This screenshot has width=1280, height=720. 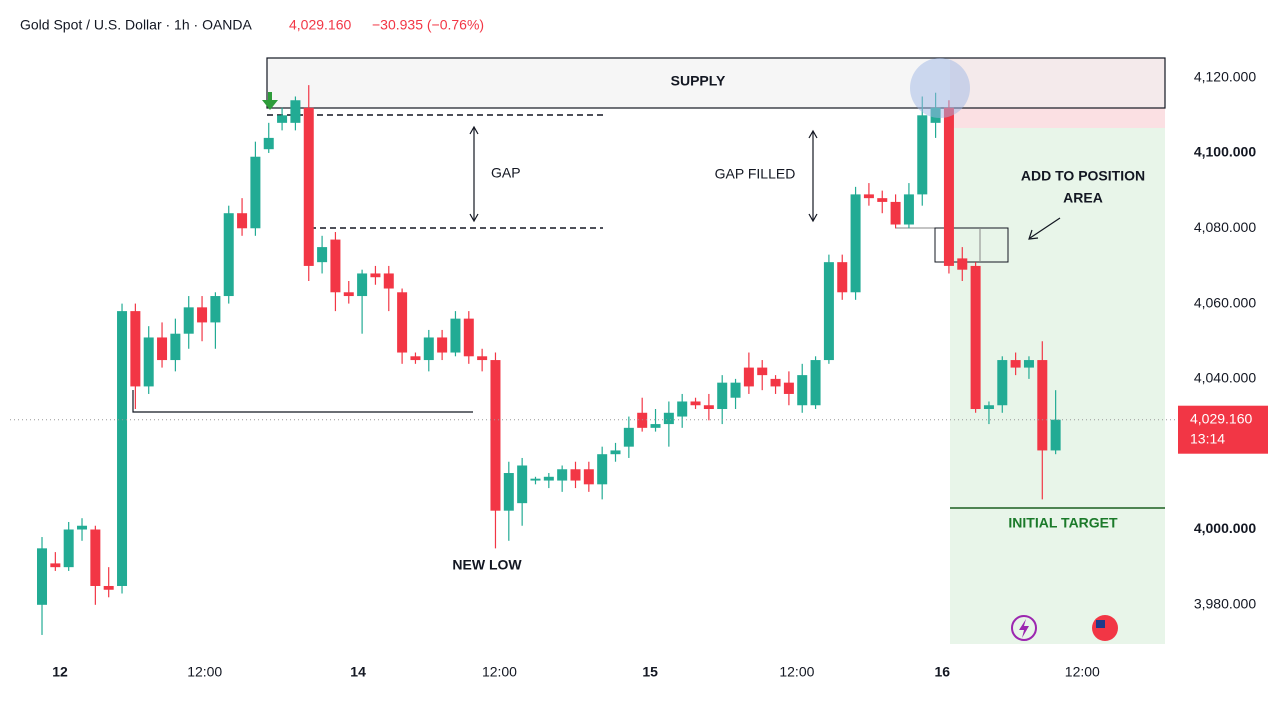 What do you see at coordinates (1225, 302) in the screenshot?
I see `y-tick-label: 4,060.000` at bounding box center [1225, 302].